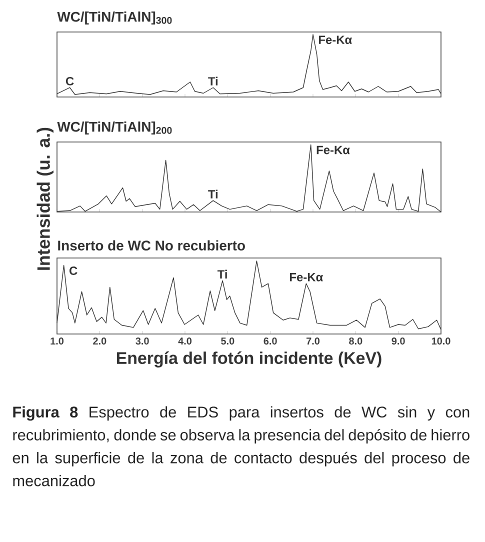 This screenshot has width=485, height=542. Describe the element at coordinates (185, 341) in the screenshot. I see `x-tick-label: 4.0` at that location.